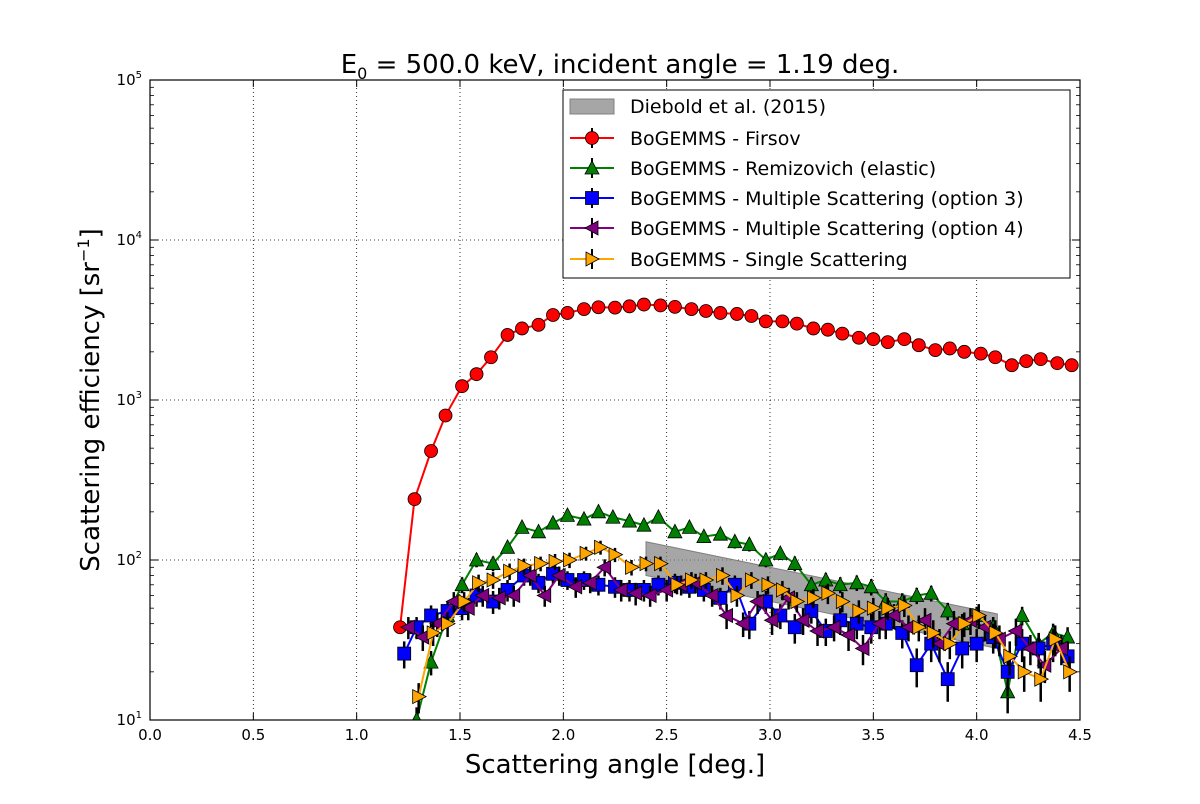  What do you see at coordinates (129, 79) in the screenshot?
I see `y-tick-label: 10⁵` at bounding box center [129, 79].